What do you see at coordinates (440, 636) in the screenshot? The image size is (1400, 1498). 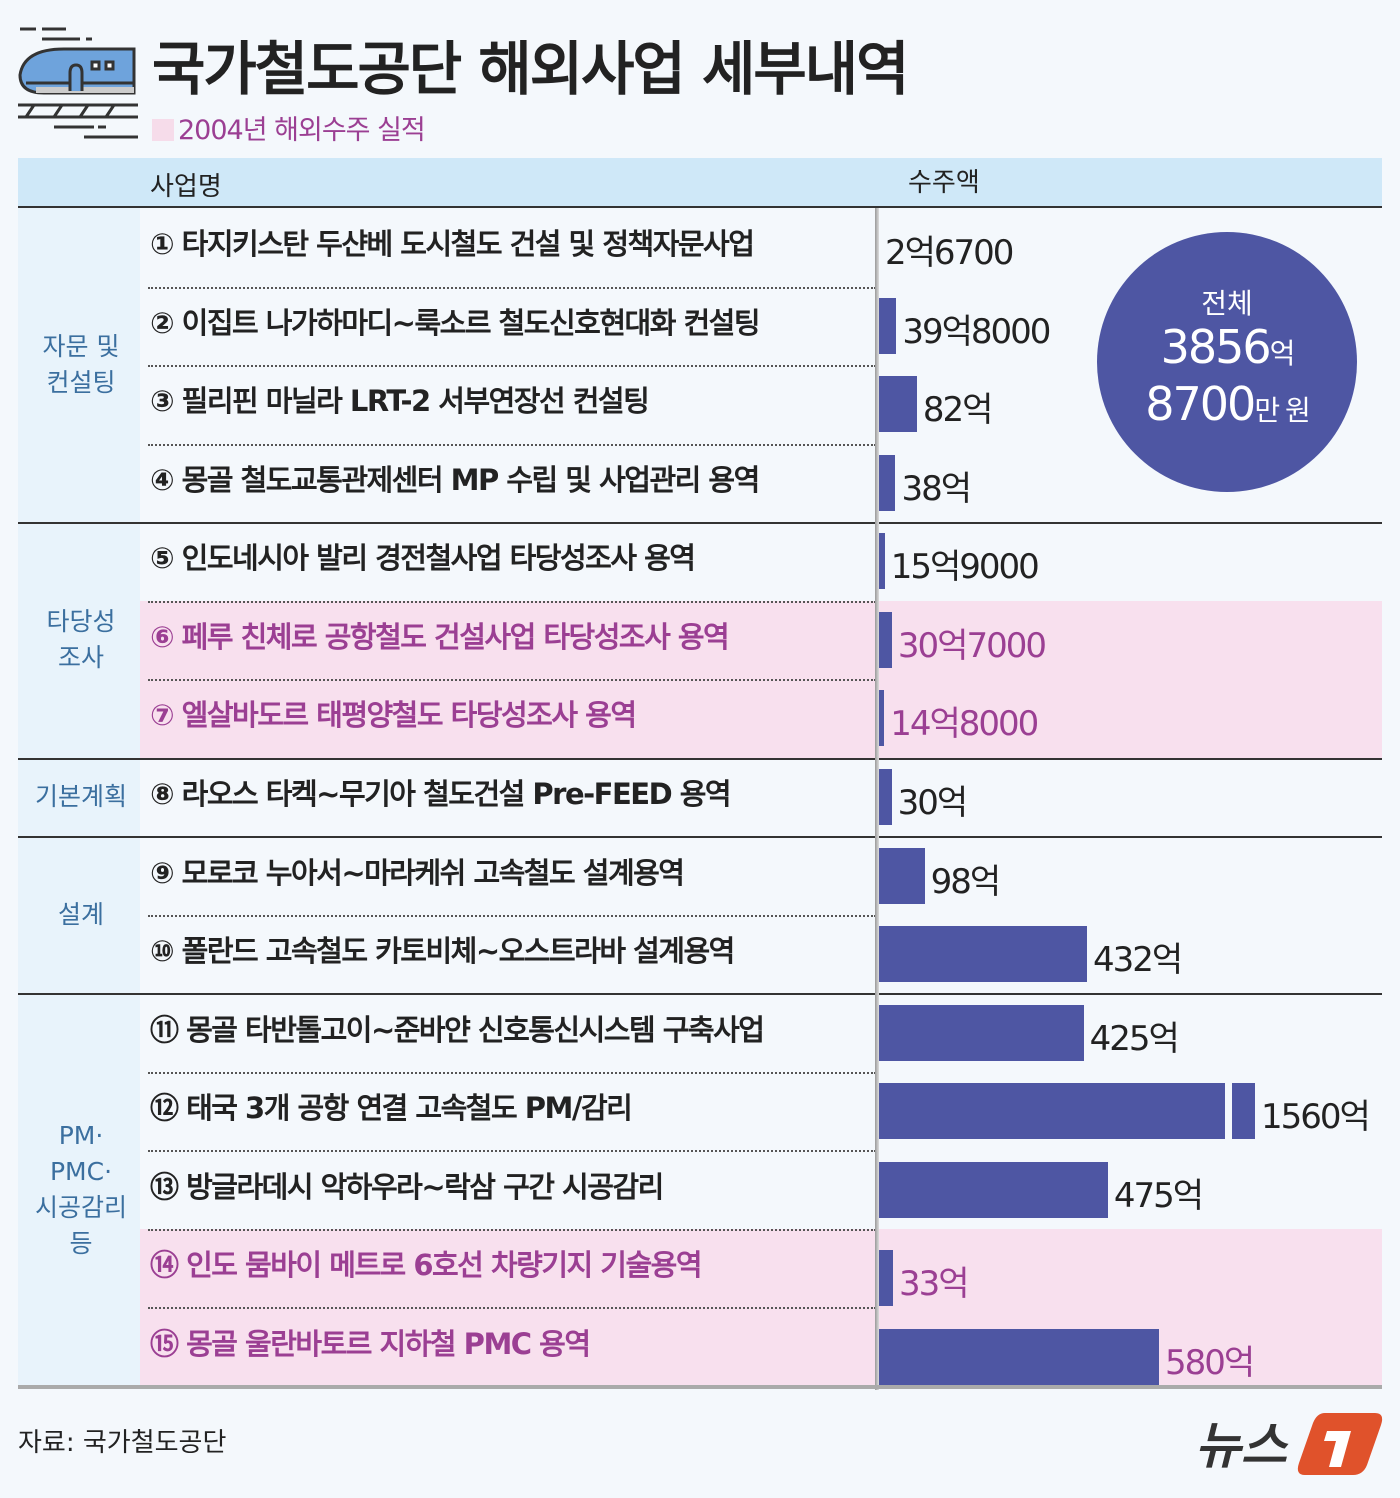 I see `project-name: ⑥ 페루 친체로 공항철도 건설사업 타당성조사 용역` at bounding box center [440, 636].